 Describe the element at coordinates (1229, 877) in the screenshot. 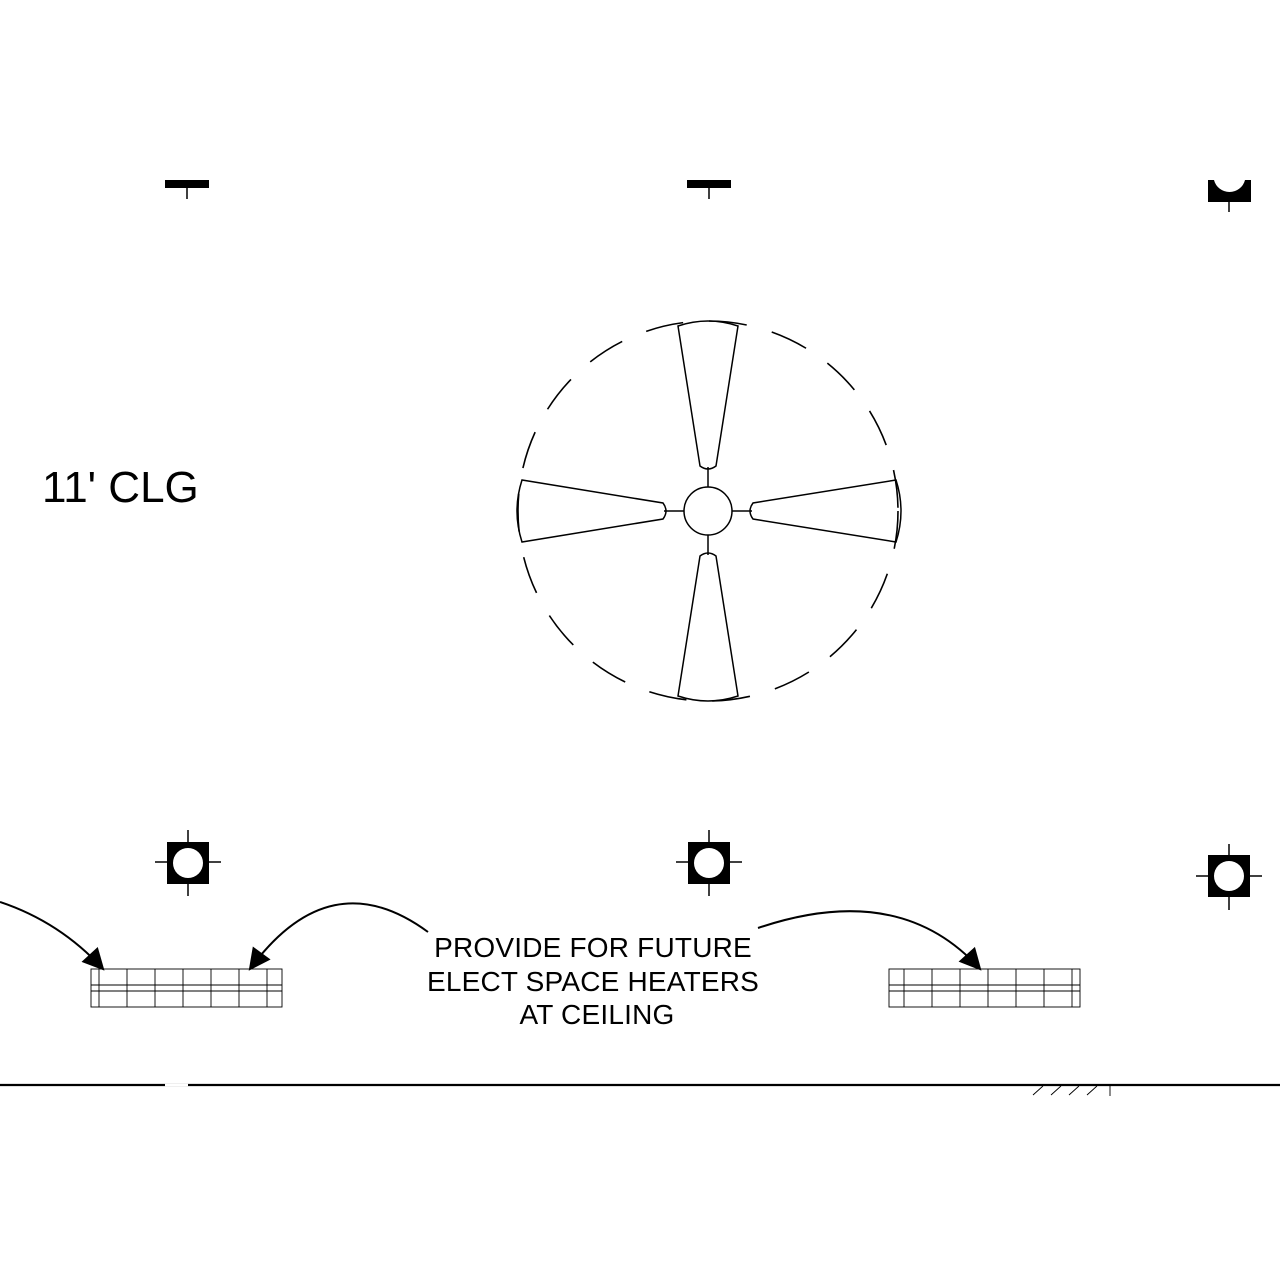

I see `recessed-downlight-right` at that location.